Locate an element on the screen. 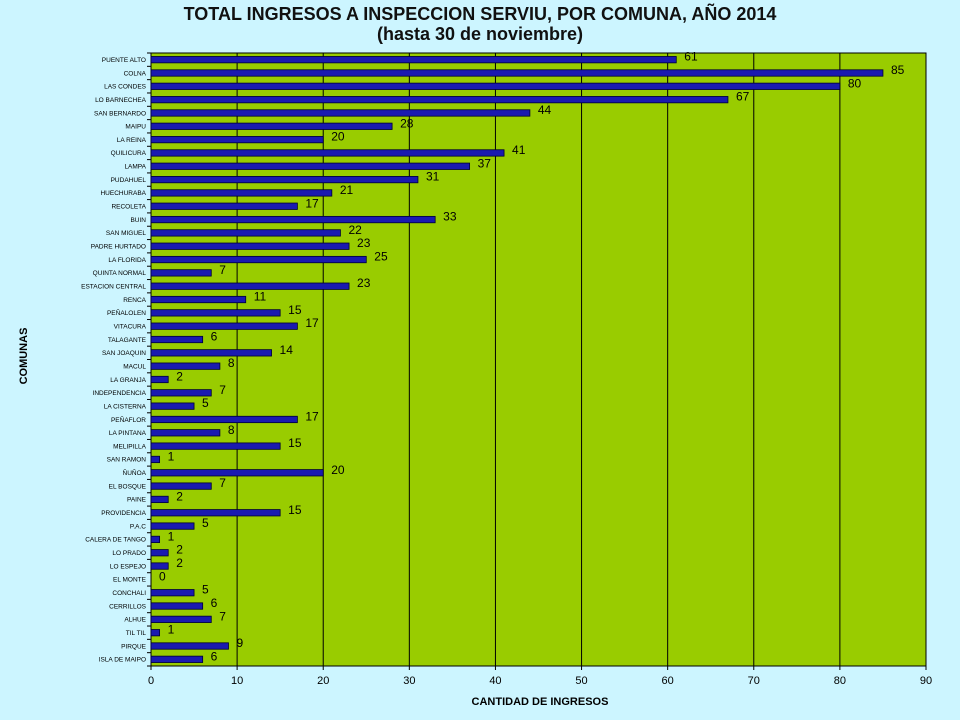 The width and height of the screenshot is (960, 720). category-label: VITACURA is located at coordinates (130, 326).